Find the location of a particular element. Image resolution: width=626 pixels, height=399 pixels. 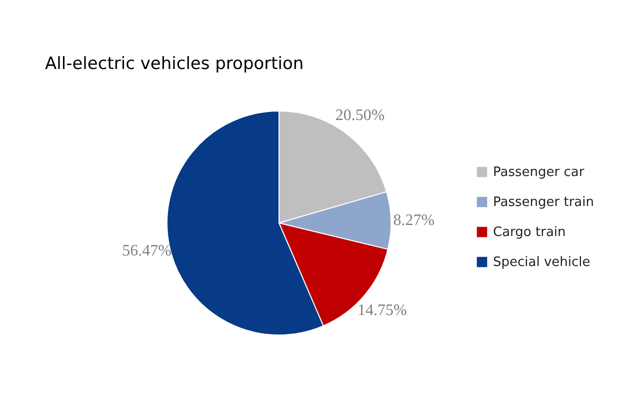

legend-label: Passenger car is located at coordinates (539, 172).